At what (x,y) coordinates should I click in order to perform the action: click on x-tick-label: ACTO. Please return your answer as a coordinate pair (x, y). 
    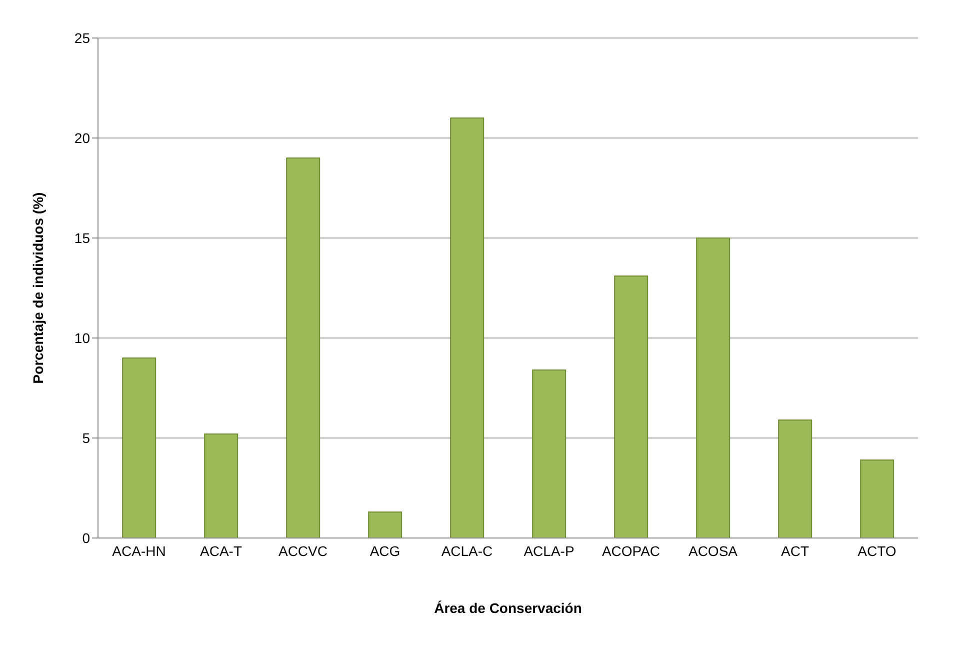
    Looking at the image, I should click on (877, 550).